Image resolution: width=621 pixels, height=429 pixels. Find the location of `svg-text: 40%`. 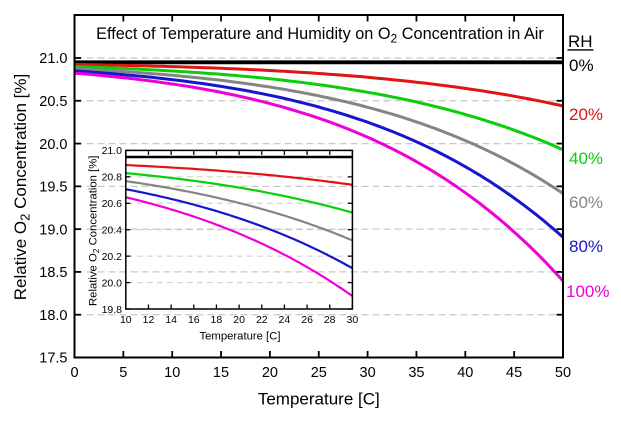

svg-text: 40% is located at coordinates (586, 158).